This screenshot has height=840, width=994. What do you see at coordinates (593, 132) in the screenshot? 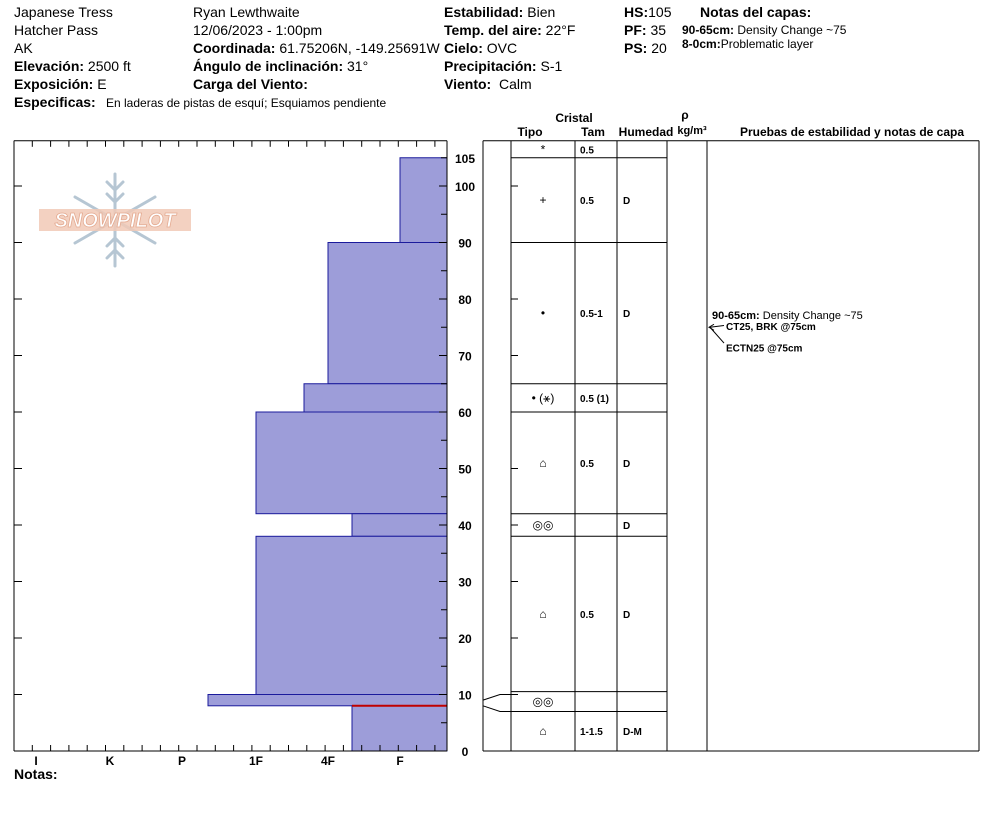
I see `size-header: Tam` at bounding box center [593, 132].